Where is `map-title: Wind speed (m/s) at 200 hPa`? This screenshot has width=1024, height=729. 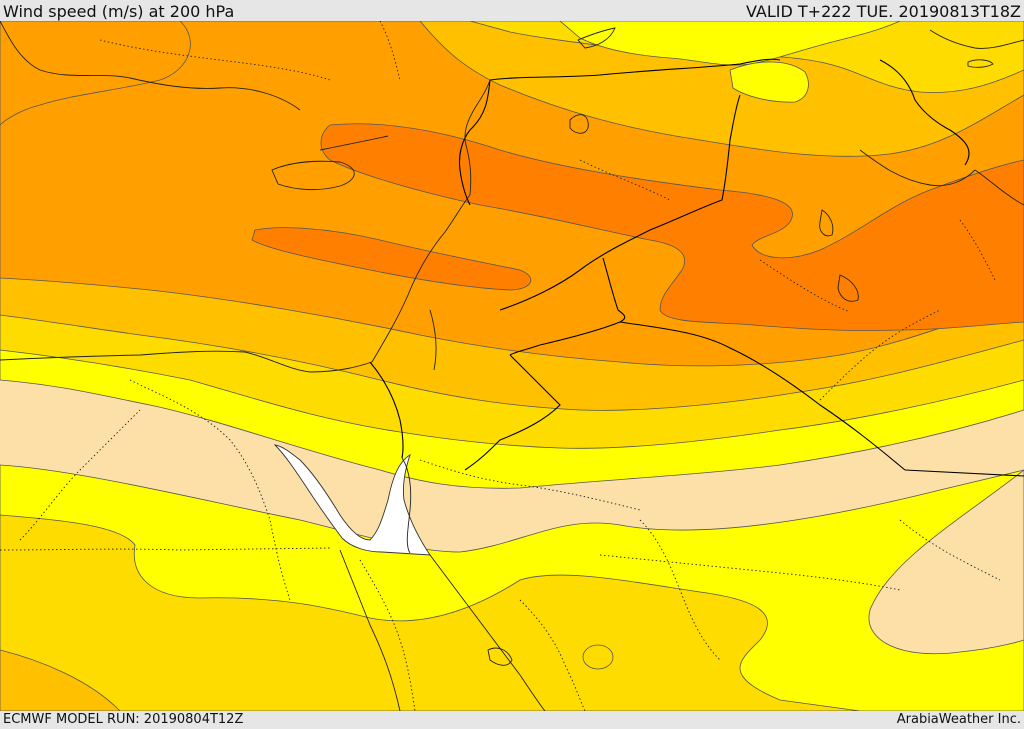
map-title: Wind speed (m/s) at 200 hPa is located at coordinates (119, 11).